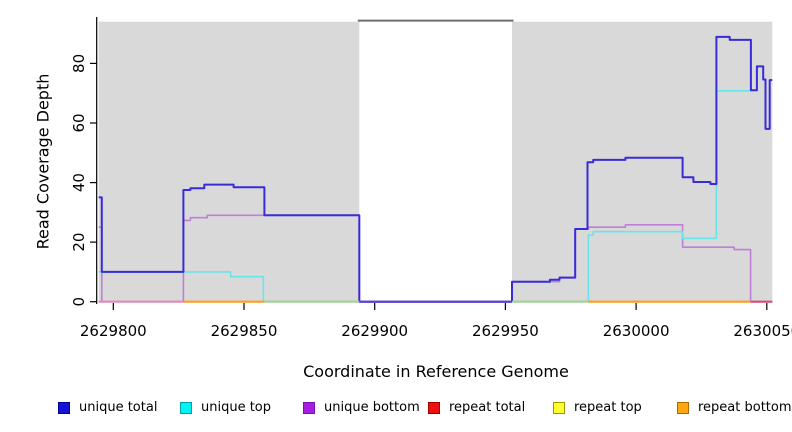 This screenshot has height=432, width=792. Describe the element at coordinates (636, 331) in the screenshot. I see `svg-text: 2630000` at that location.